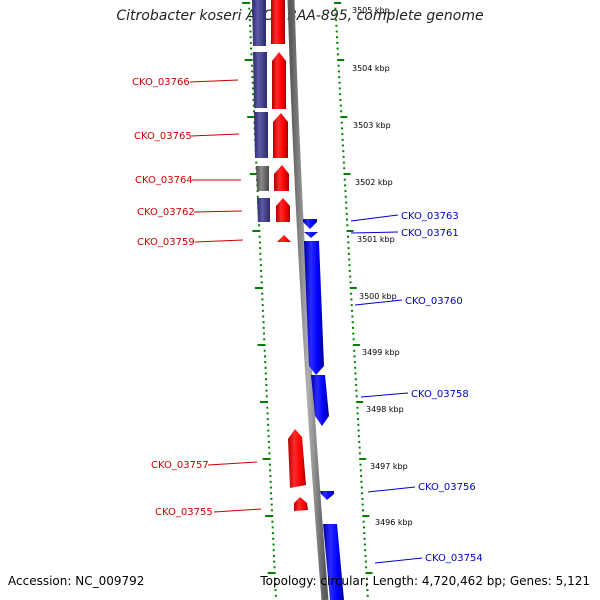  Describe the element at coordinates (353, 299) in the screenshot. I see `right-tick-track` at that location.